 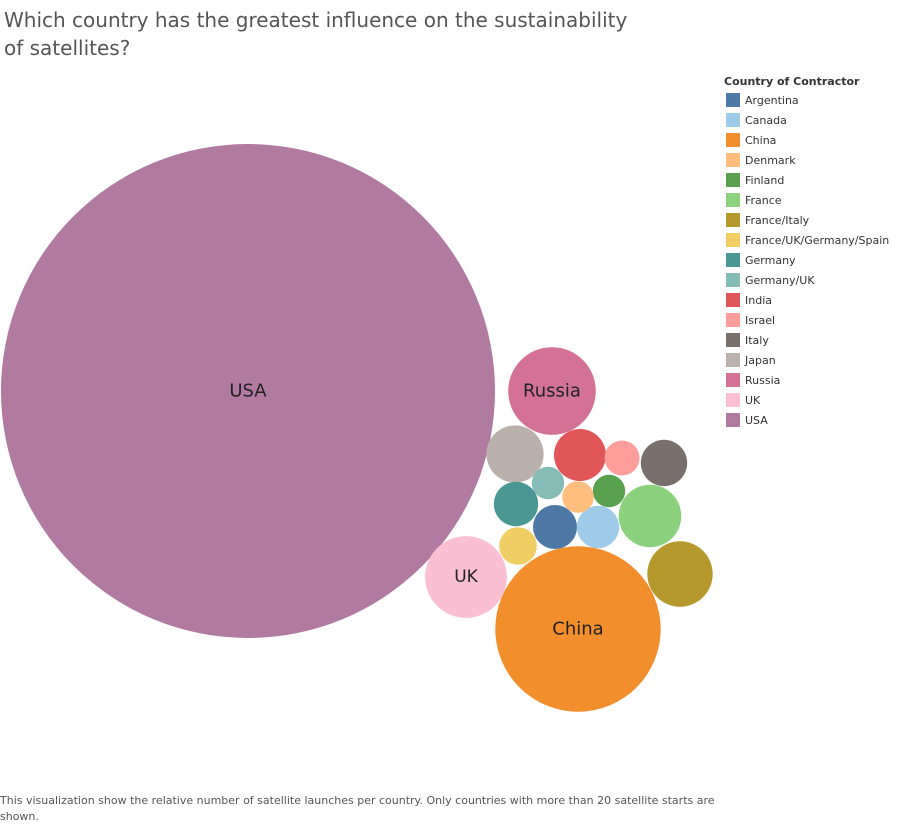 What do you see at coordinates (811, 320) in the screenshot?
I see `legend-item-israel: Israel` at bounding box center [811, 320].